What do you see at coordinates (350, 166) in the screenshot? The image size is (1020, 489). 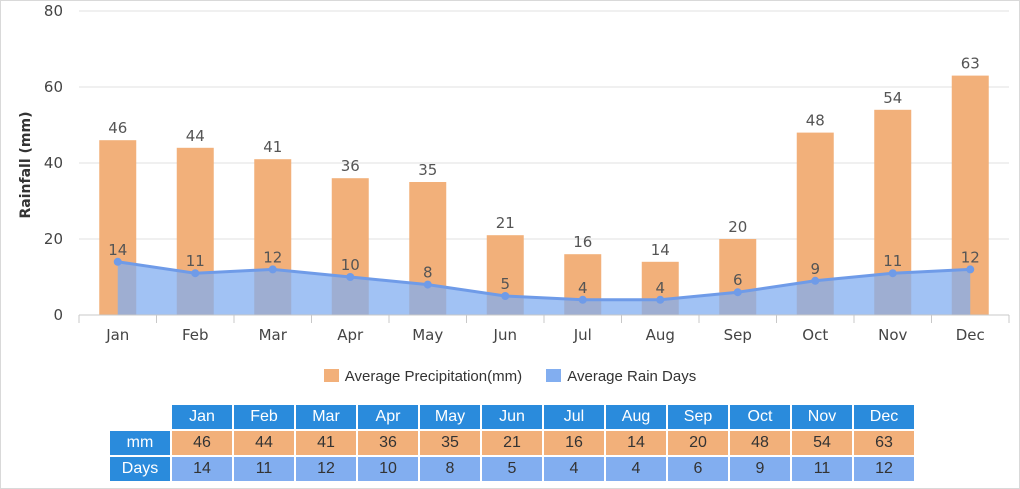 I see `bar-value-label: 36` at bounding box center [350, 166].